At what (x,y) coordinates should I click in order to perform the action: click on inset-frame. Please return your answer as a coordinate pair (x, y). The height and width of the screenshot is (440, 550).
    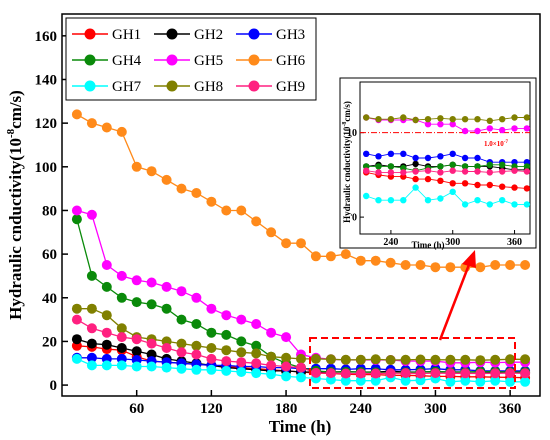
    Looking at the image, I should click on (438, 163).